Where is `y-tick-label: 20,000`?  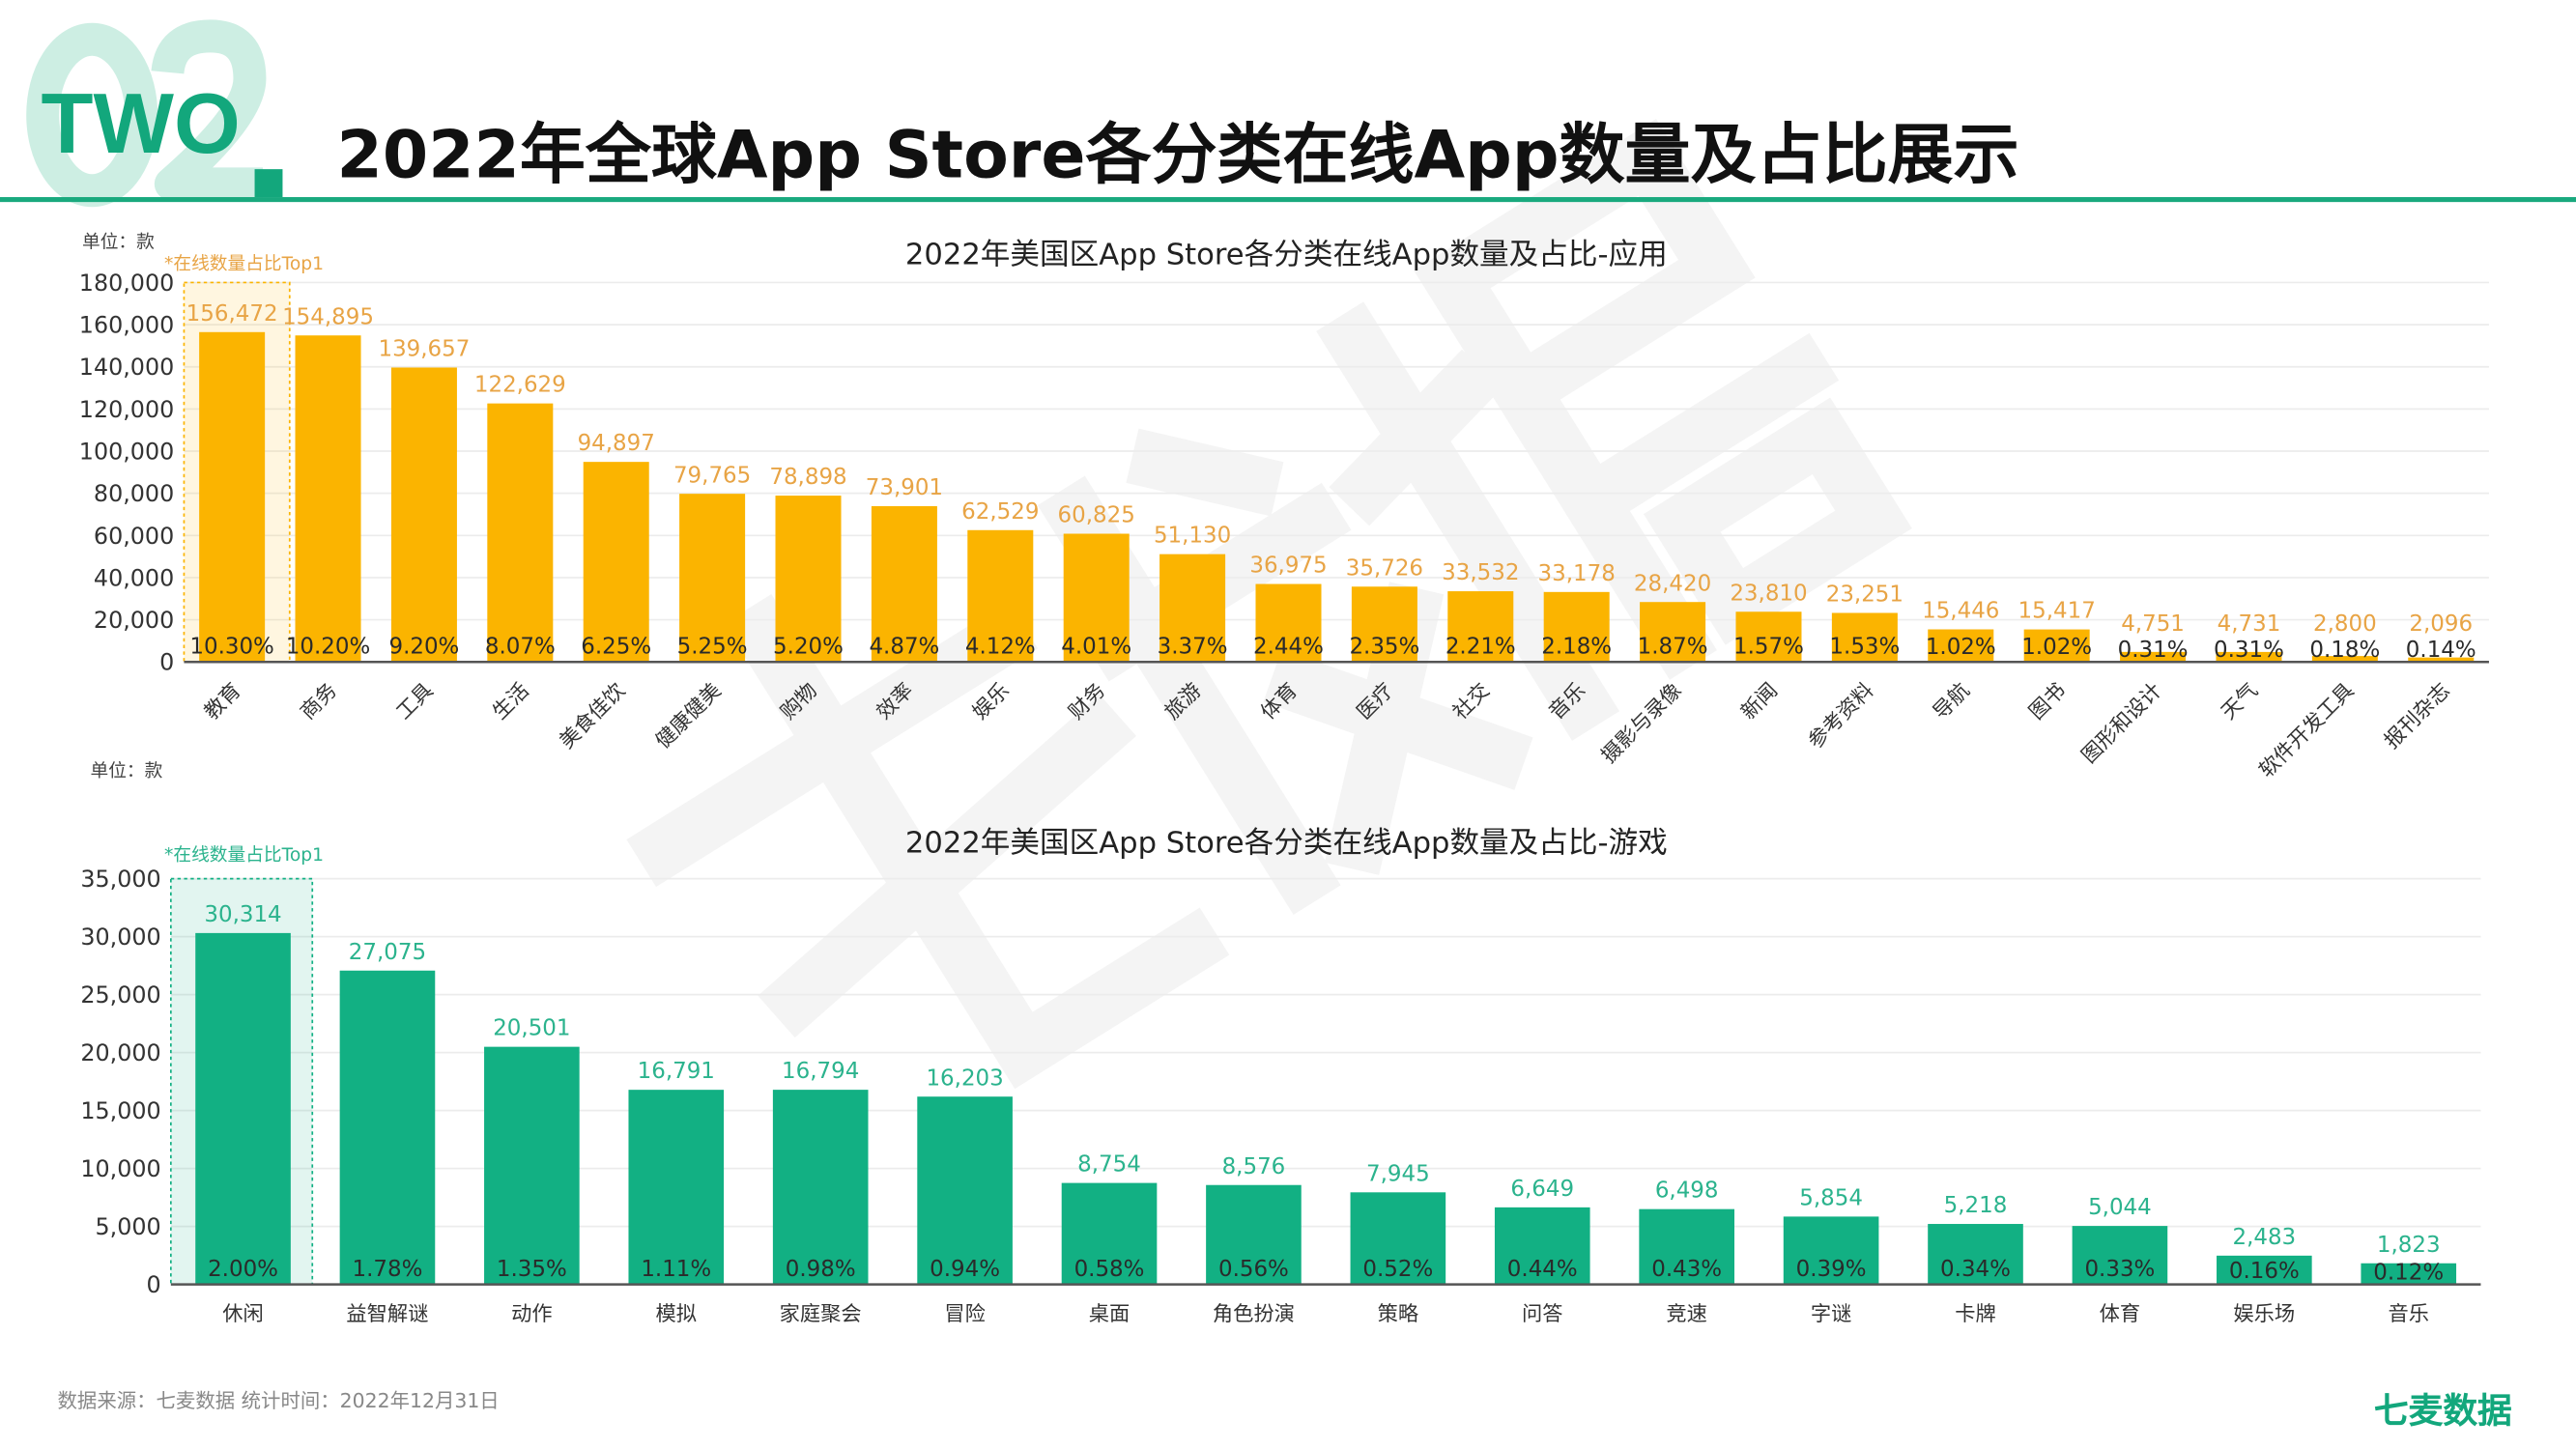
y-tick-label: 20,000 is located at coordinates (120, 1052).